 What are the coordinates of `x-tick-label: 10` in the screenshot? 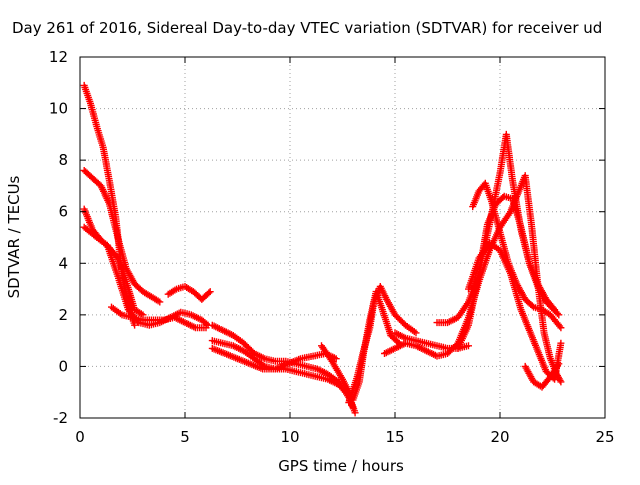 It's located at (289, 437).